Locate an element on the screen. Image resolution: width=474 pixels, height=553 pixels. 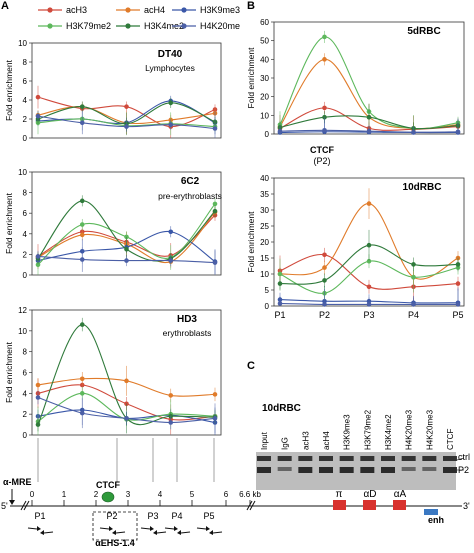
legend-label: H3K79me2 is located at coordinates (88, 26).